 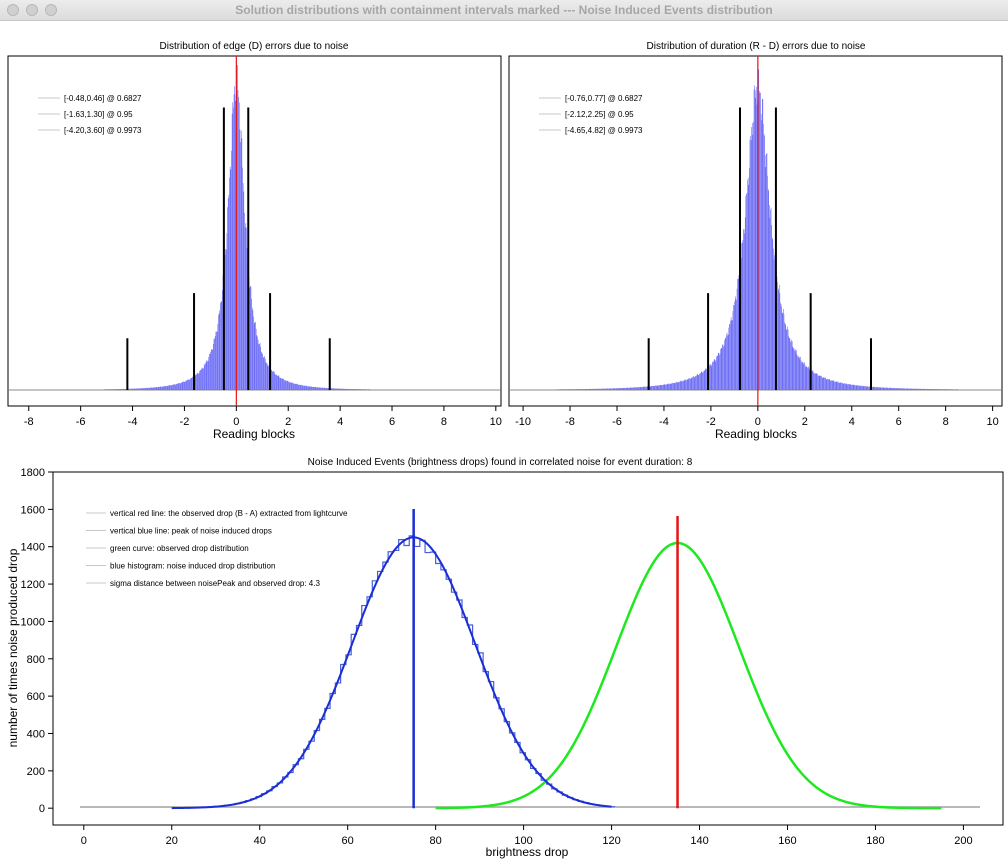 What do you see at coordinates (13, 10) in the screenshot?
I see `close-button` at bounding box center [13, 10].